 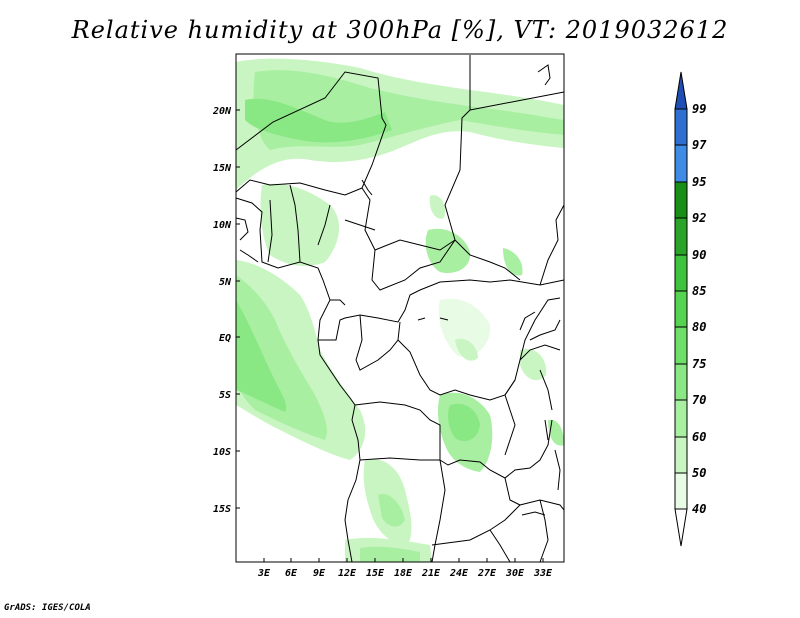 I want to click on grads-credit: GrADS: IGES/COLA, so click(x=47, y=608).